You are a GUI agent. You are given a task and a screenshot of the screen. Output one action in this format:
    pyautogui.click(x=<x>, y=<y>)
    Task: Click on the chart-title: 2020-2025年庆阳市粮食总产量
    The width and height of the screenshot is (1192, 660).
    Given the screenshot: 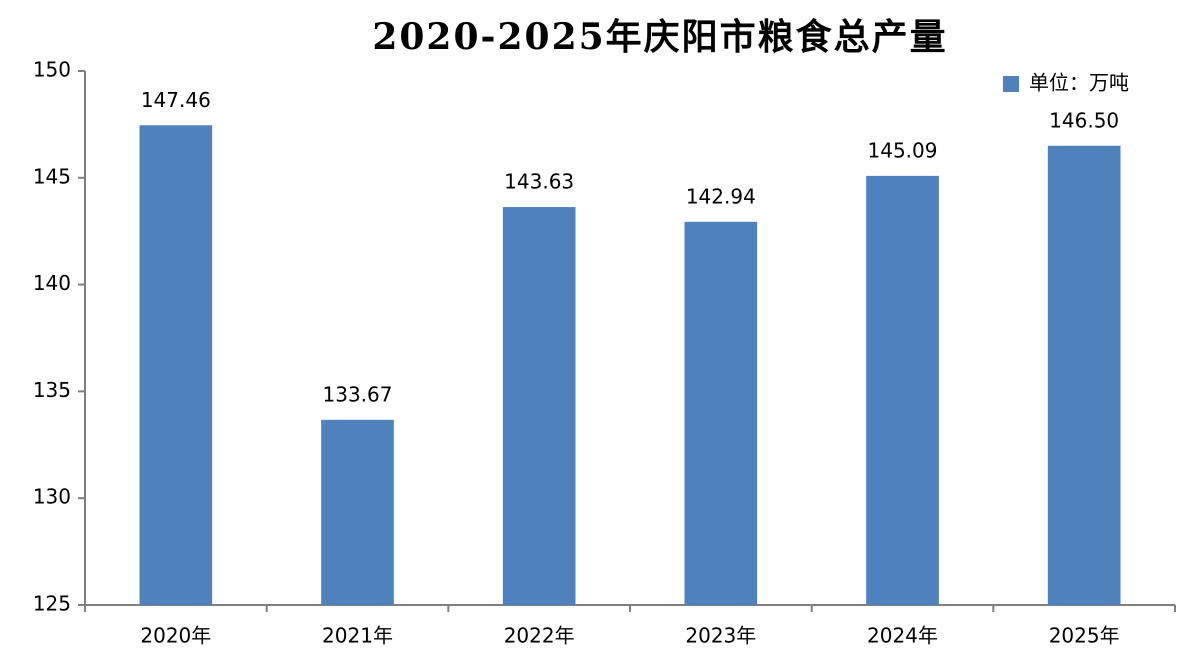 What is the action you would take?
    pyautogui.click(x=659, y=37)
    